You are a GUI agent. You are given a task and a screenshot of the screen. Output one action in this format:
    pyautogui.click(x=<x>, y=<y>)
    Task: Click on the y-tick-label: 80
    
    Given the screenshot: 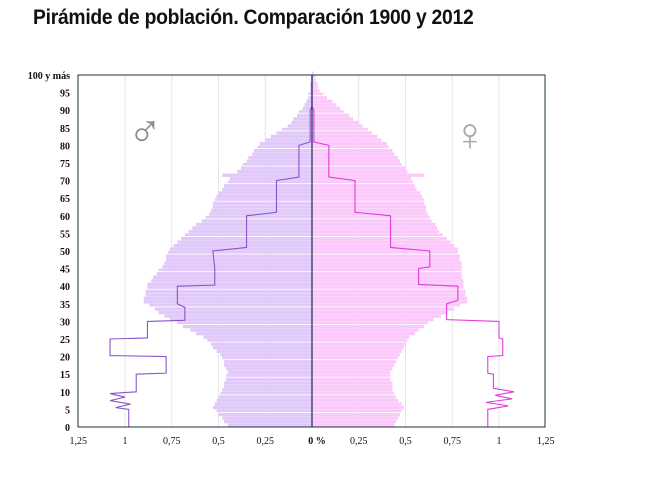 What is the action you would take?
    pyautogui.click(x=65, y=146)
    